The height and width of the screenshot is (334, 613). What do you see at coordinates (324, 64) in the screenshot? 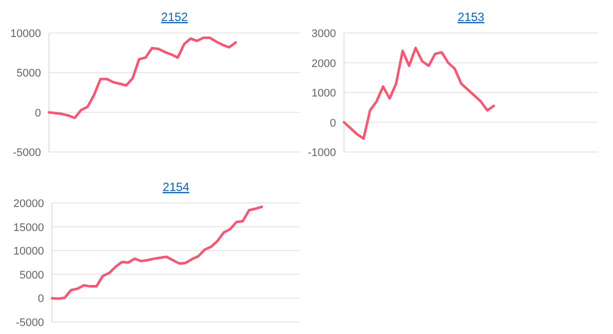
I see `y-tick-label: 2000` at bounding box center [324, 64].